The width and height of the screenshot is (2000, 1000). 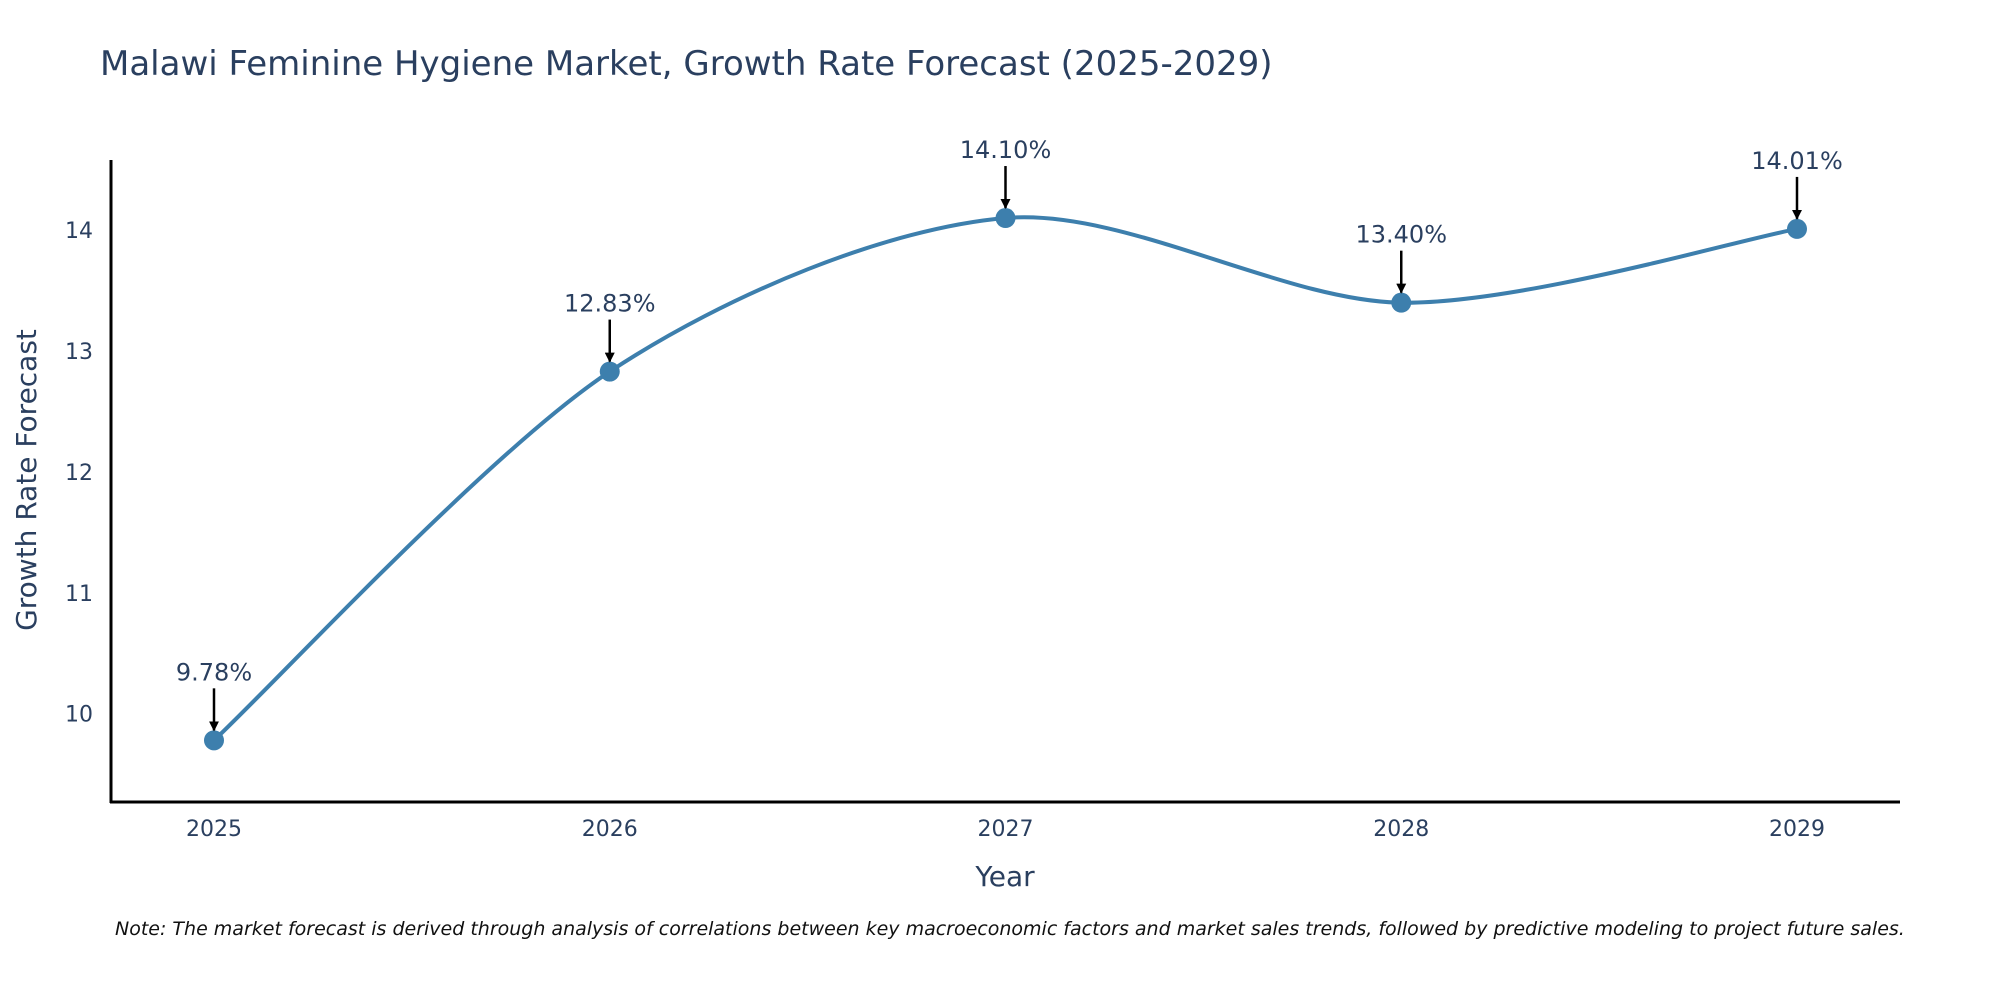 What do you see at coordinates (79, 231) in the screenshot?
I see `y-tick-label: 14` at bounding box center [79, 231].